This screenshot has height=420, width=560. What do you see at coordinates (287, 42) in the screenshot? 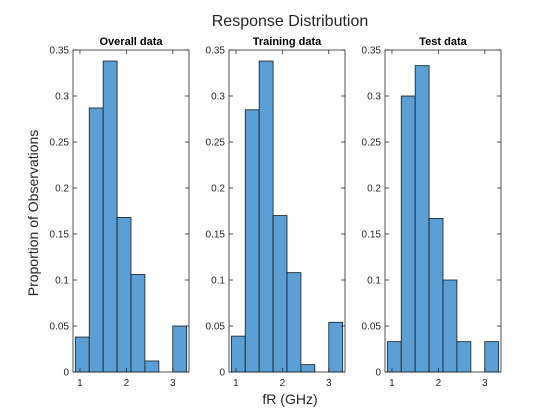
I see `subplot-title: Training data` at bounding box center [287, 42].